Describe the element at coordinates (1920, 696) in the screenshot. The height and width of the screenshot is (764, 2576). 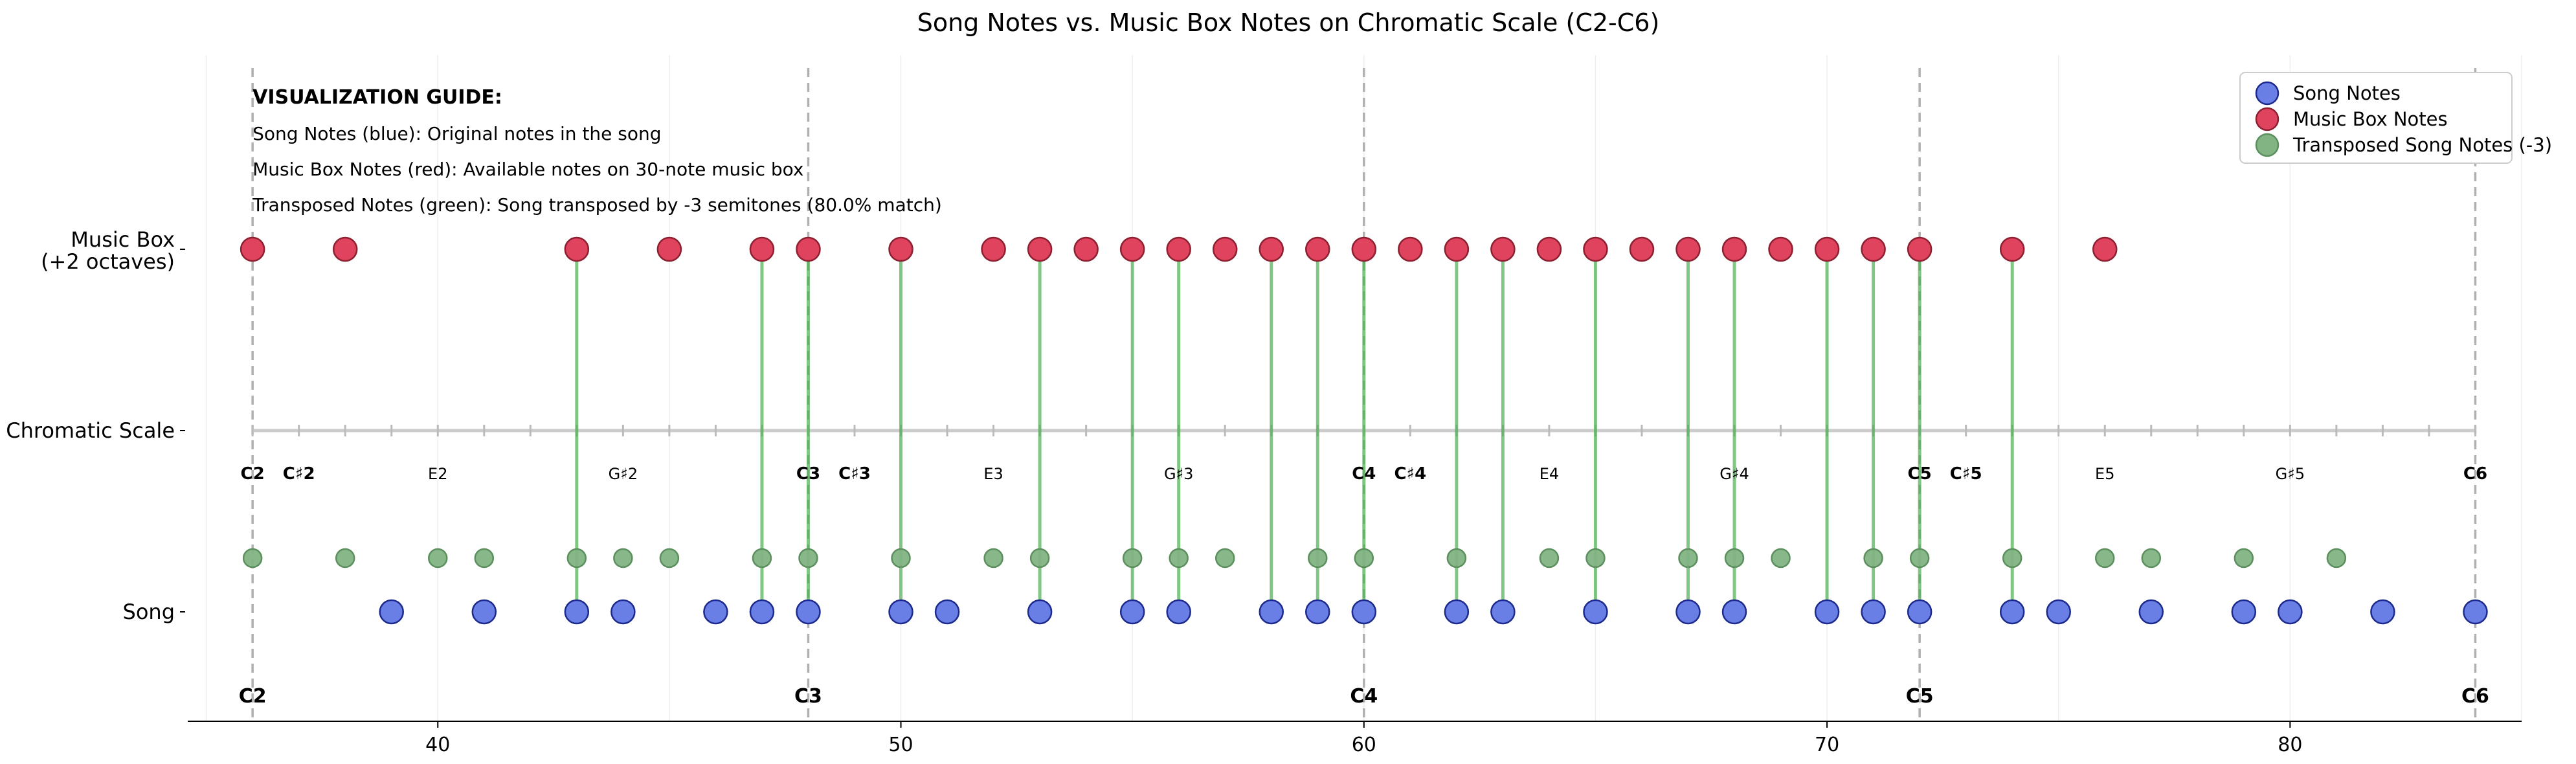
I see `octave-c-label: C5` at that location.